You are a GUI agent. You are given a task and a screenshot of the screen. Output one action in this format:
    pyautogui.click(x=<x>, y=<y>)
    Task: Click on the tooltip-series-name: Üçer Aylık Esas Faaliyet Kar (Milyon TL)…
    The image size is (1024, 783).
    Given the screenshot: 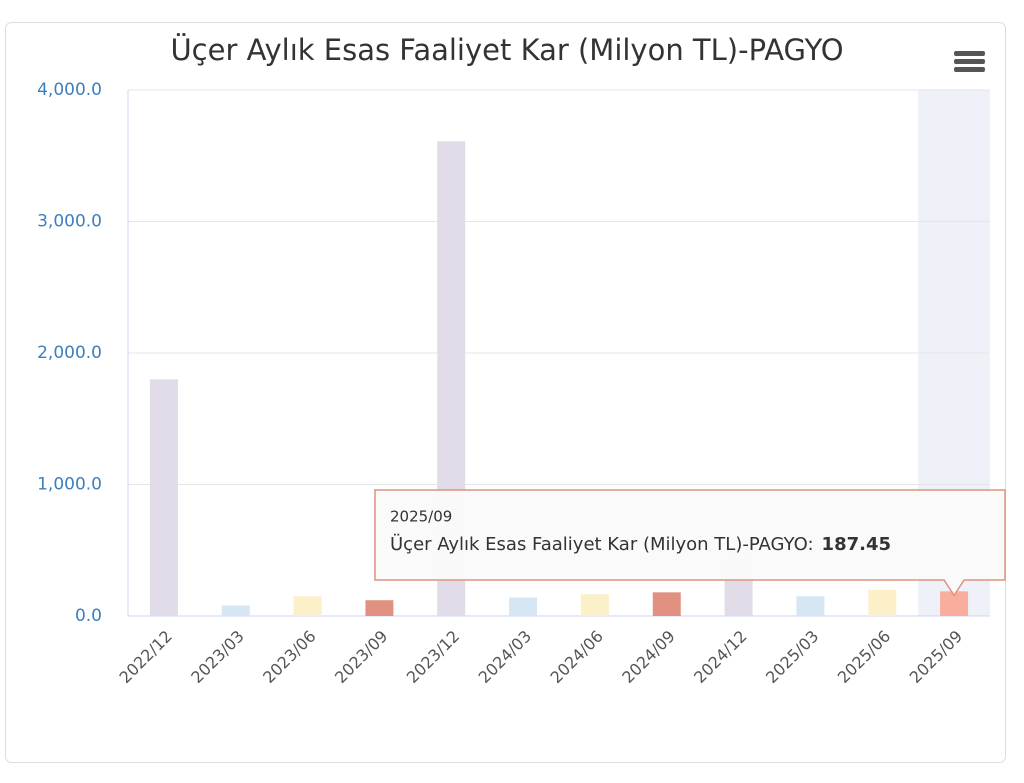 What is the action you would take?
    pyautogui.click(x=599, y=544)
    